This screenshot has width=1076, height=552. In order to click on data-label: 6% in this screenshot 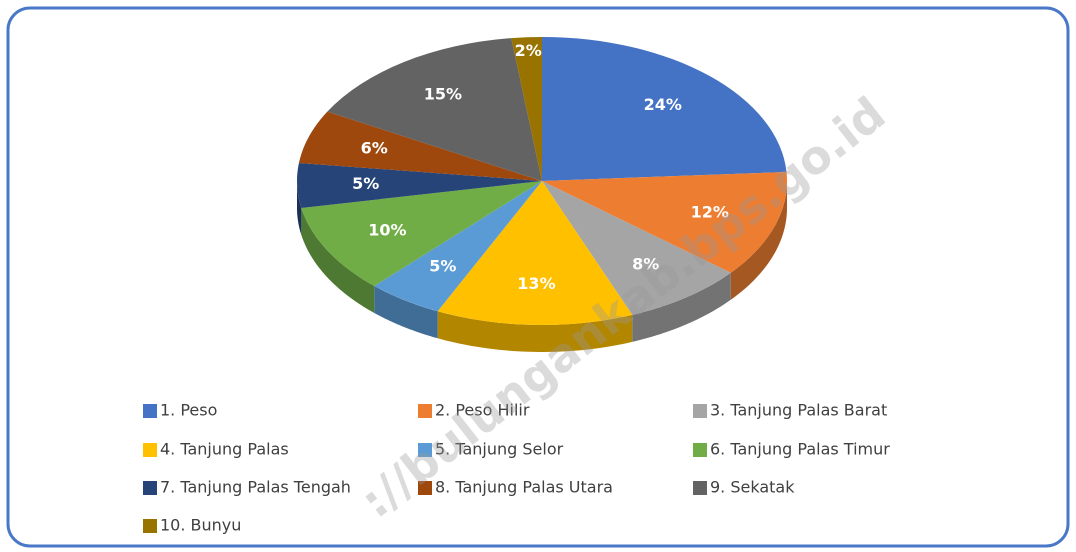, I will do `click(374, 147)`.